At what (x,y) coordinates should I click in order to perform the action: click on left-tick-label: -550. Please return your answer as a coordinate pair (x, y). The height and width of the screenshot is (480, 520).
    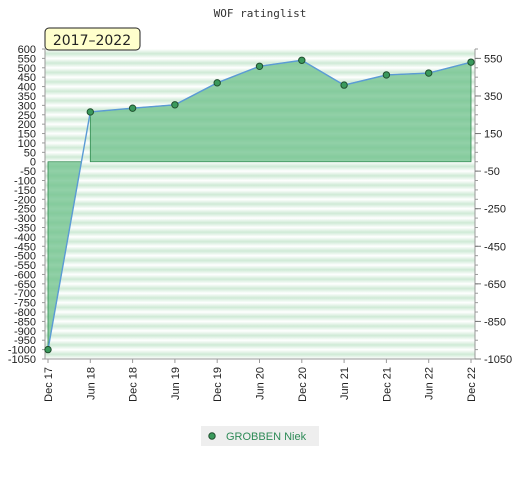
    Looking at the image, I should click on (25, 266).